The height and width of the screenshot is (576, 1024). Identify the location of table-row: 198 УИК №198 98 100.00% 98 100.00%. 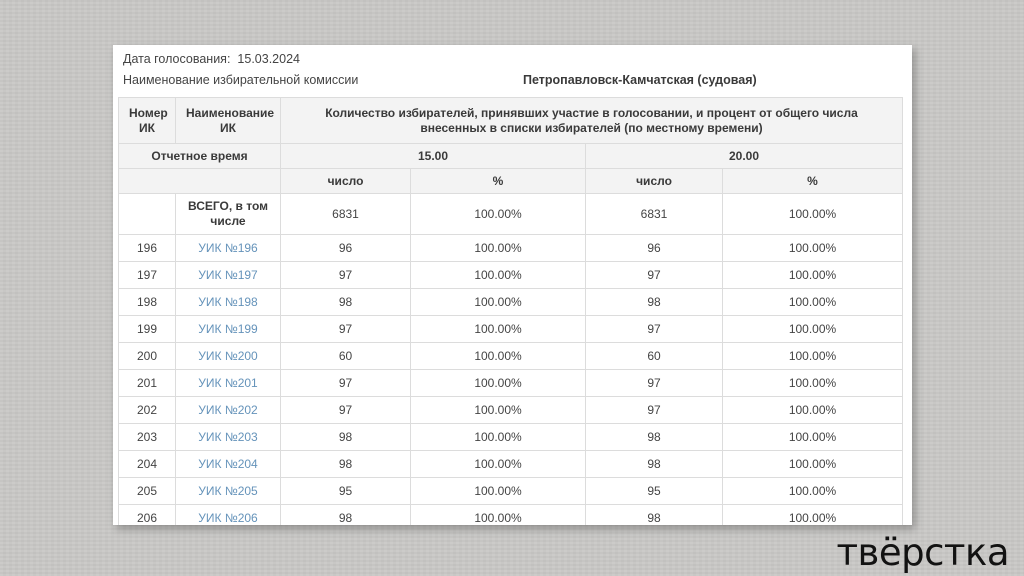
(510, 302).